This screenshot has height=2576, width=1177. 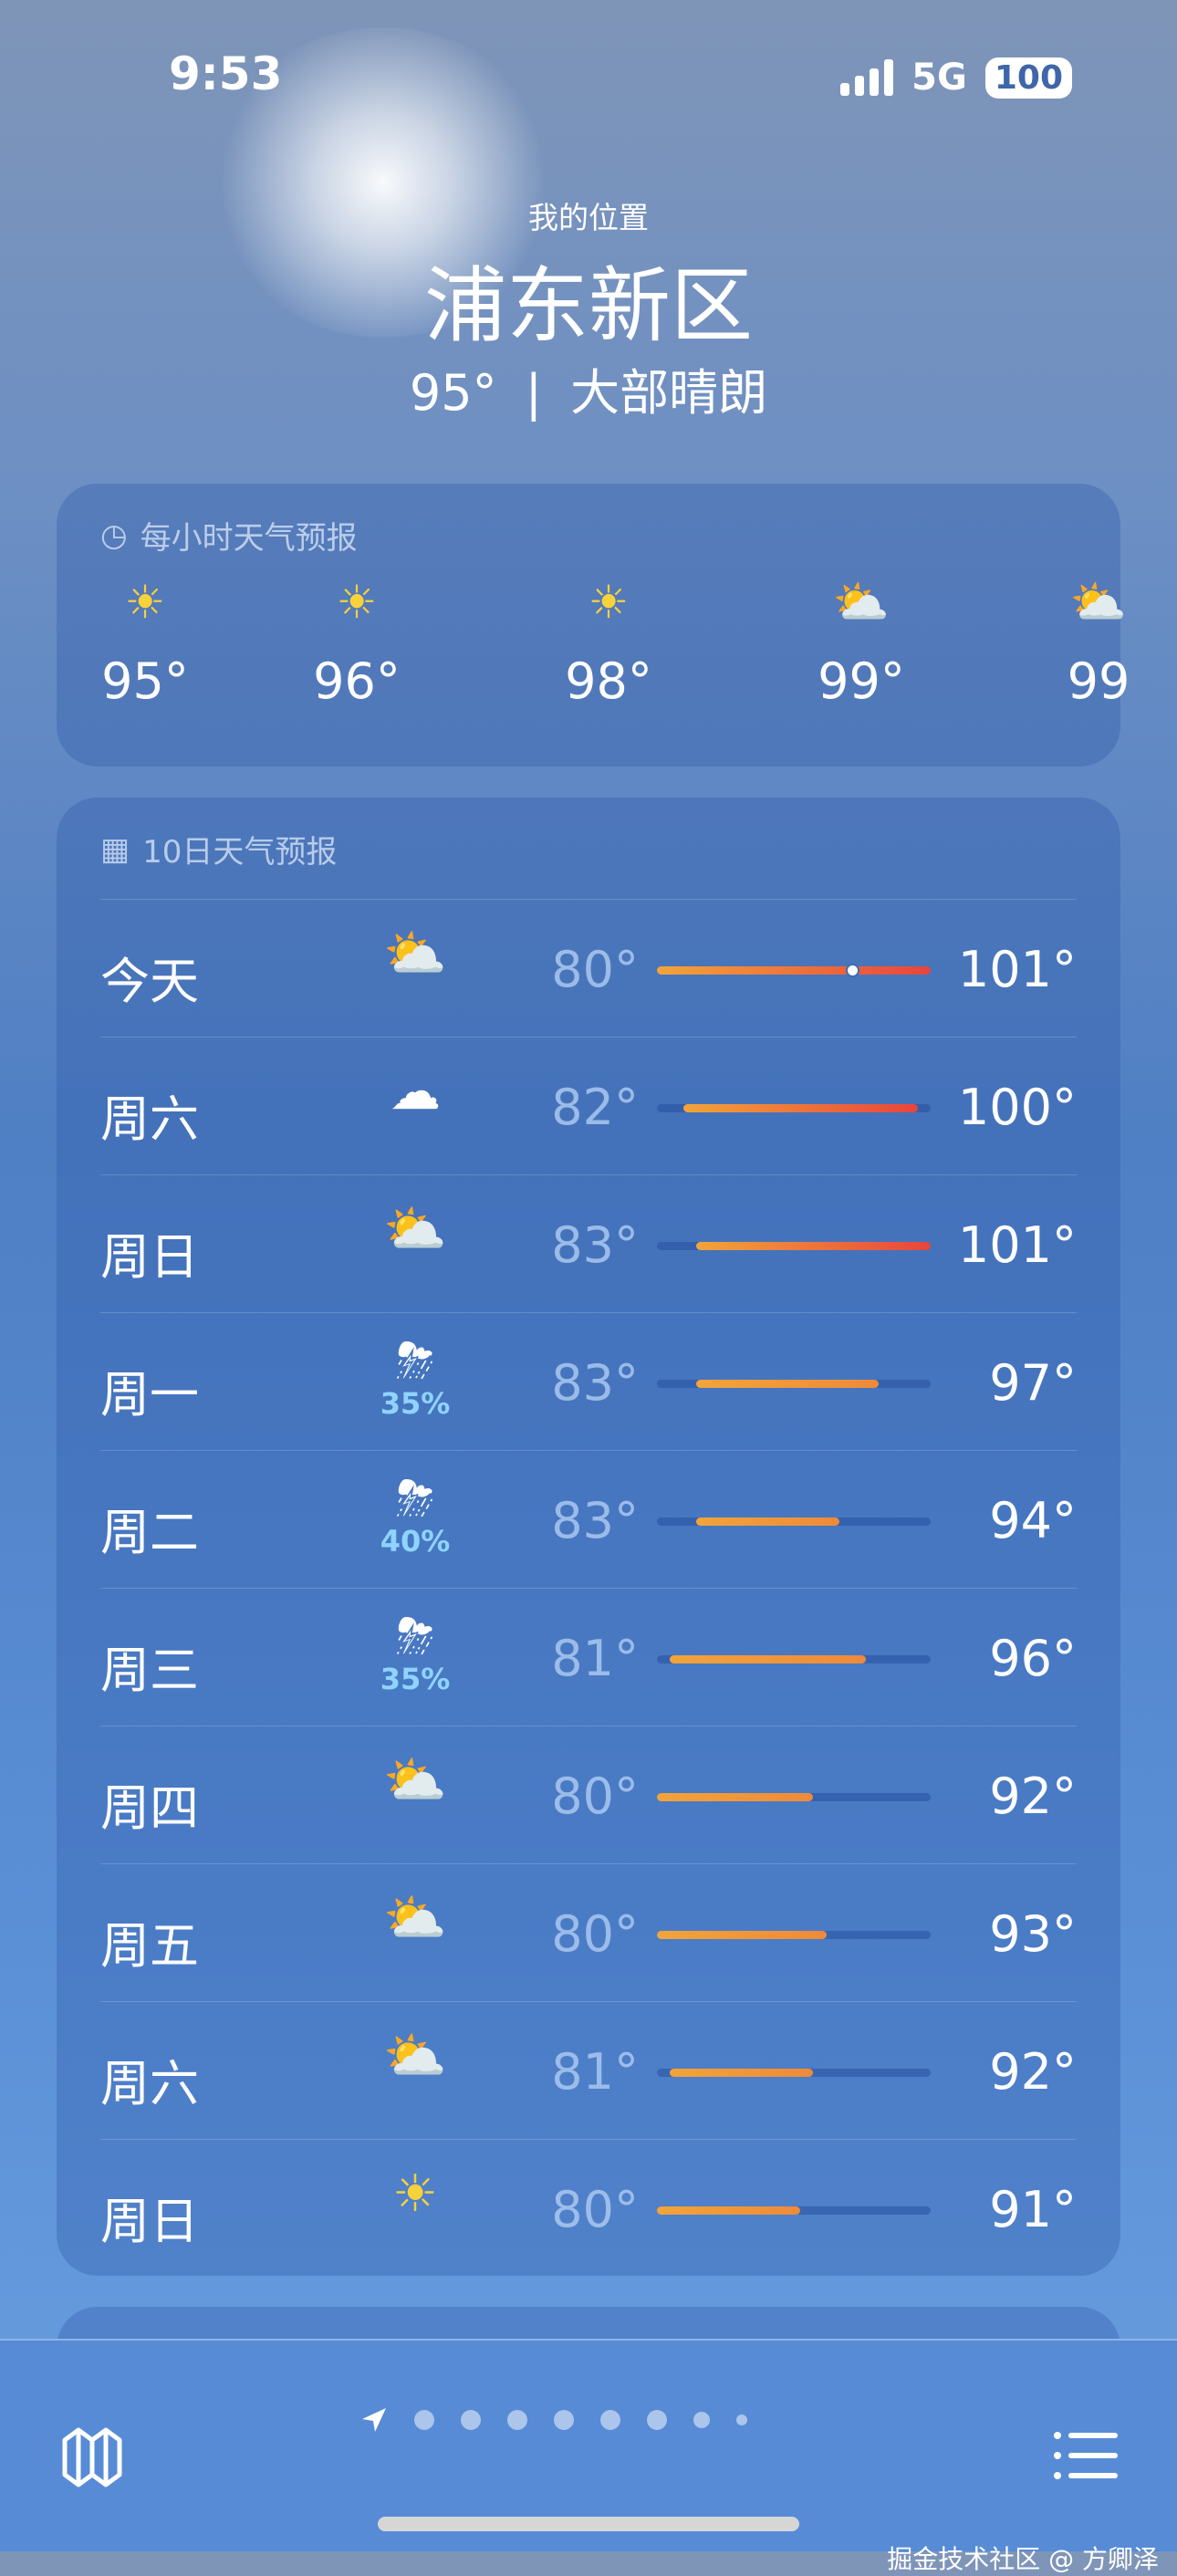 I want to click on high-temp: 101°, so click(x=1017, y=1245).